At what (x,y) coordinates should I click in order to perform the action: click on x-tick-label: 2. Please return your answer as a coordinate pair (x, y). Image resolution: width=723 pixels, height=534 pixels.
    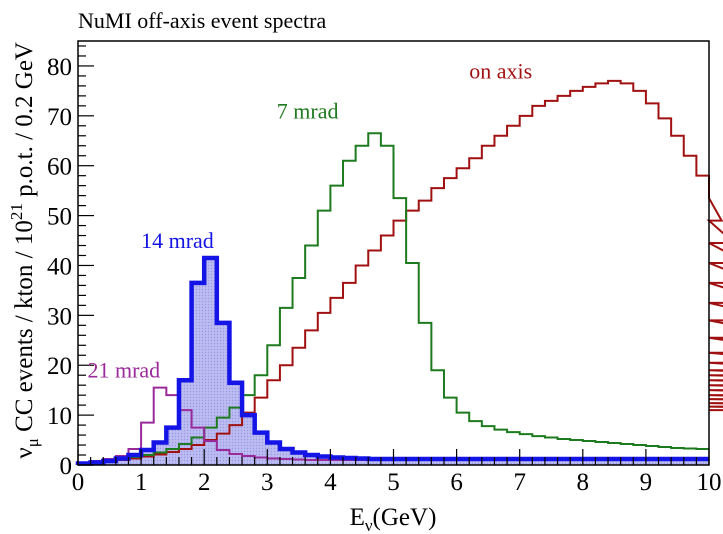
    Looking at the image, I should click on (204, 482).